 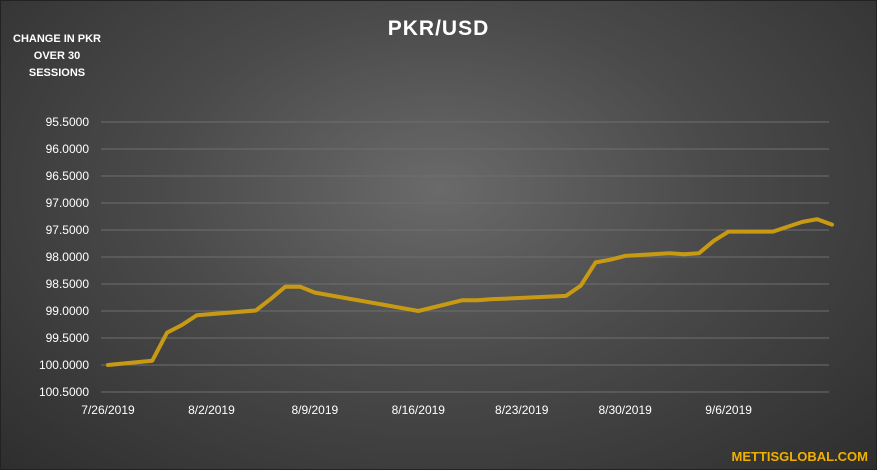 What do you see at coordinates (64, 365) in the screenshot?
I see `y-tick-label: 100.0000` at bounding box center [64, 365].